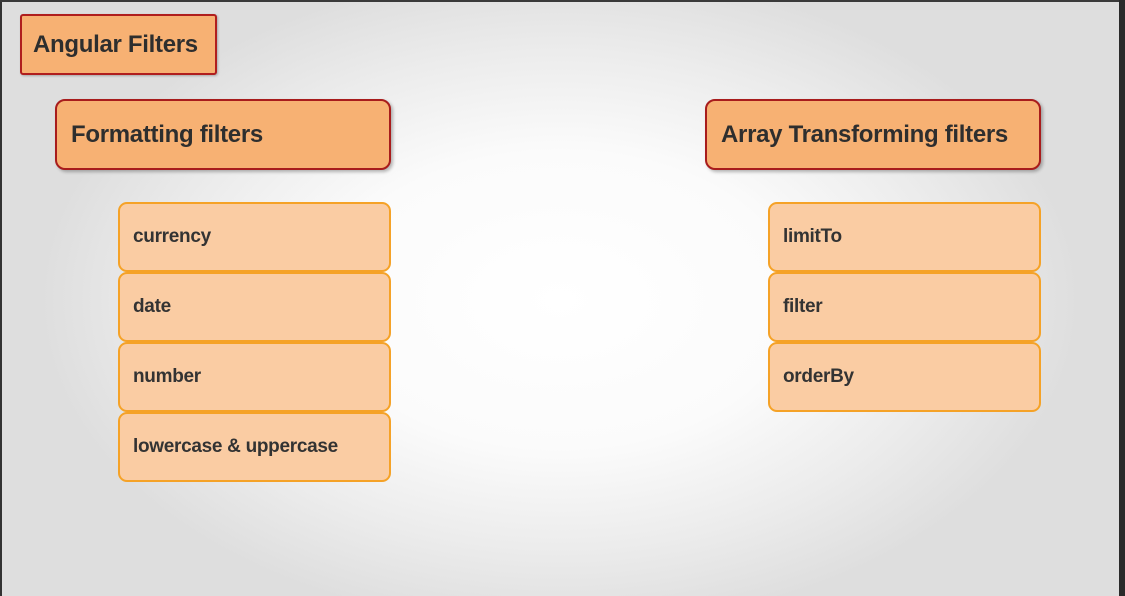 The height and width of the screenshot is (596, 1125). I want to click on filter-item-filter: filter, so click(904, 307).